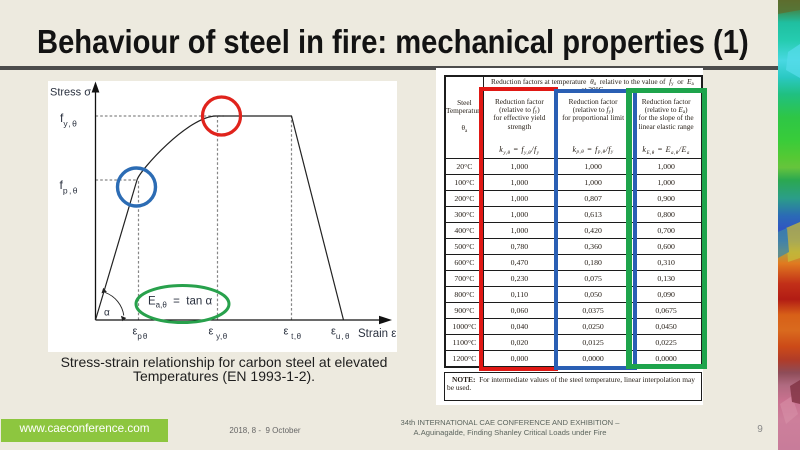 Image resolution: width=800 pixels, height=450 pixels. What do you see at coordinates (107, 313) in the screenshot?
I see `svg-text: α` at bounding box center [107, 313].